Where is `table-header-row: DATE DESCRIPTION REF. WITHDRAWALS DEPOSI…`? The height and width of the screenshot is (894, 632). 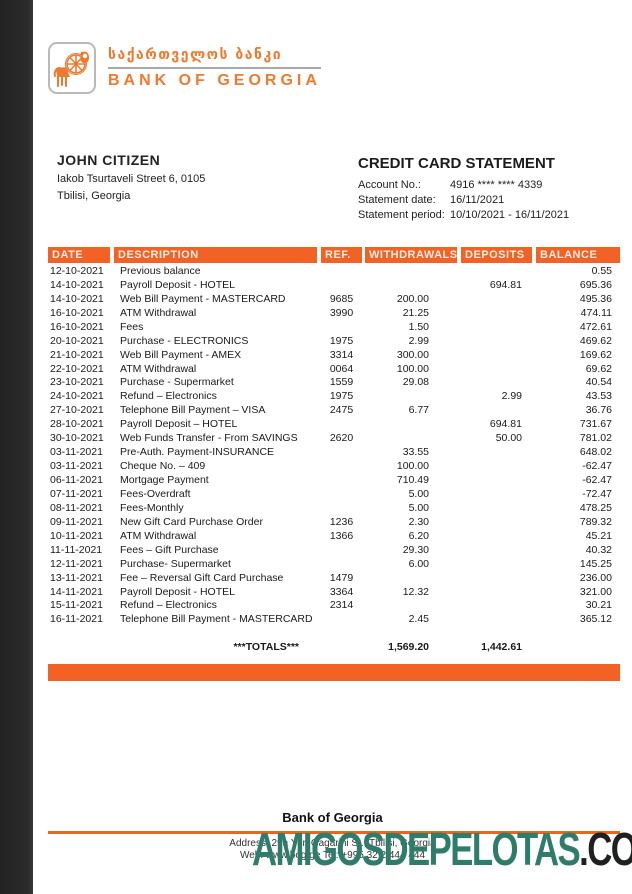 table-header-row: DATE DESCRIPTION REF. WITHDRAWALS DEPOSI… is located at coordinates (334, 255).